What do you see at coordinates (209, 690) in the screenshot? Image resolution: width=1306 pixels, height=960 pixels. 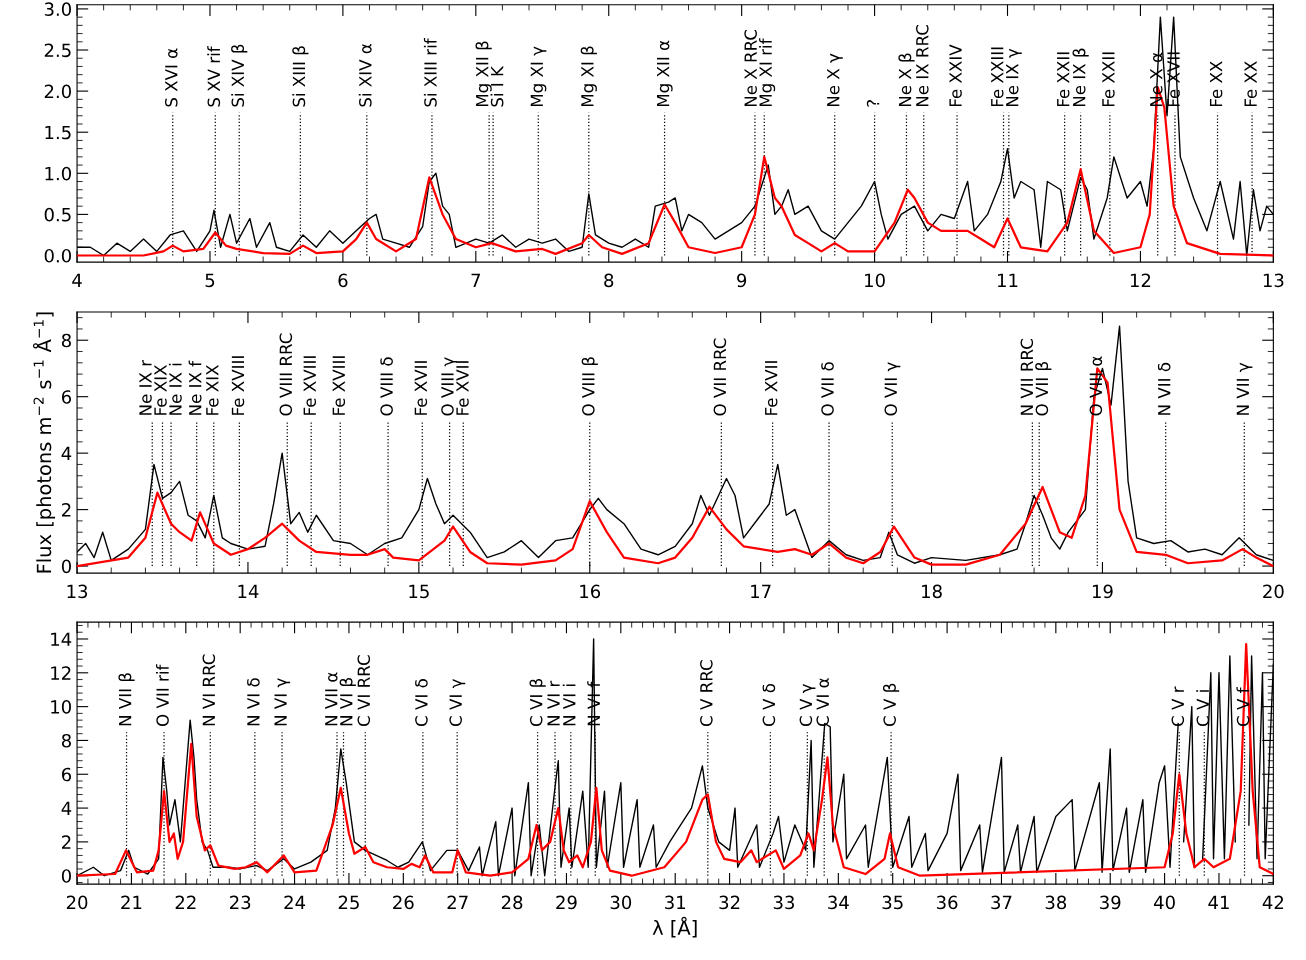 I see `ref-line-label: N VI RRC` at bounding box center [209, 690].